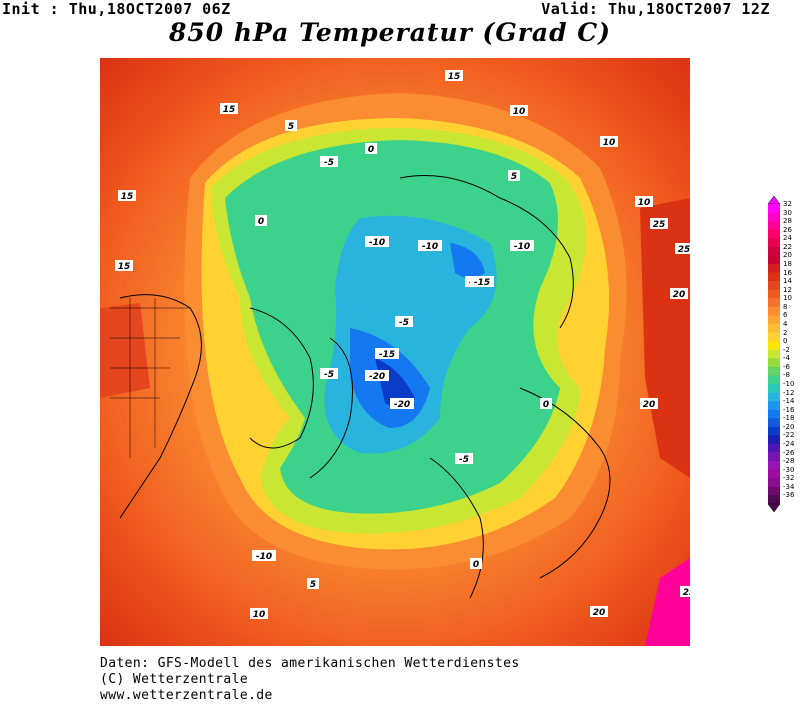  Describe the element at coordinates (789, 435) in the screenshot. I see `colorbar-level-label: -22` at that location.